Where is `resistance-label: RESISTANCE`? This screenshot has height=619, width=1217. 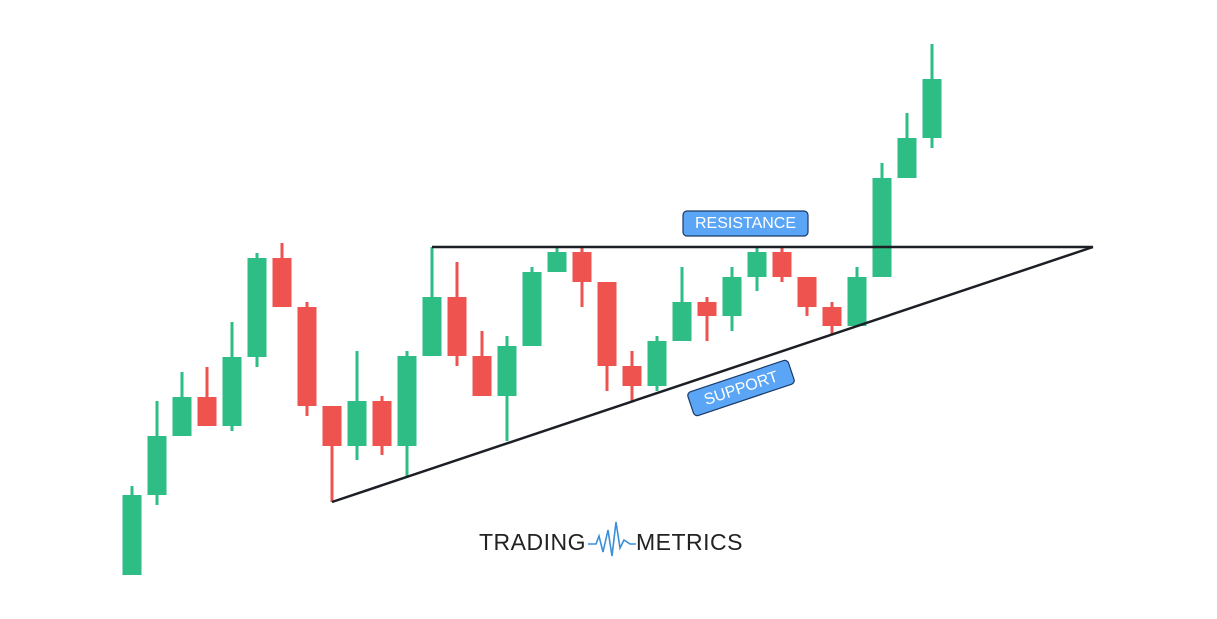 resistance-label: RESISTANCE is located at coordinates (745, 223).